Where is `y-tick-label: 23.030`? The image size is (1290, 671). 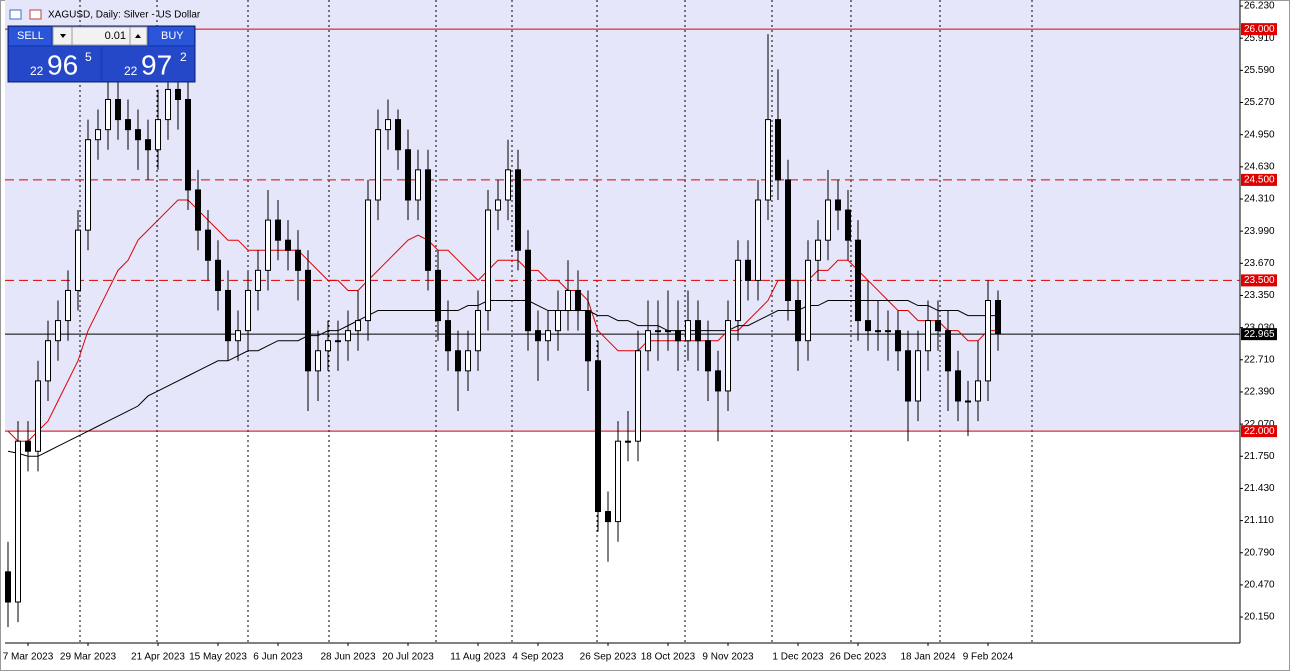 y-tick-label: 23.030 is located at coordinates (1259, 327).